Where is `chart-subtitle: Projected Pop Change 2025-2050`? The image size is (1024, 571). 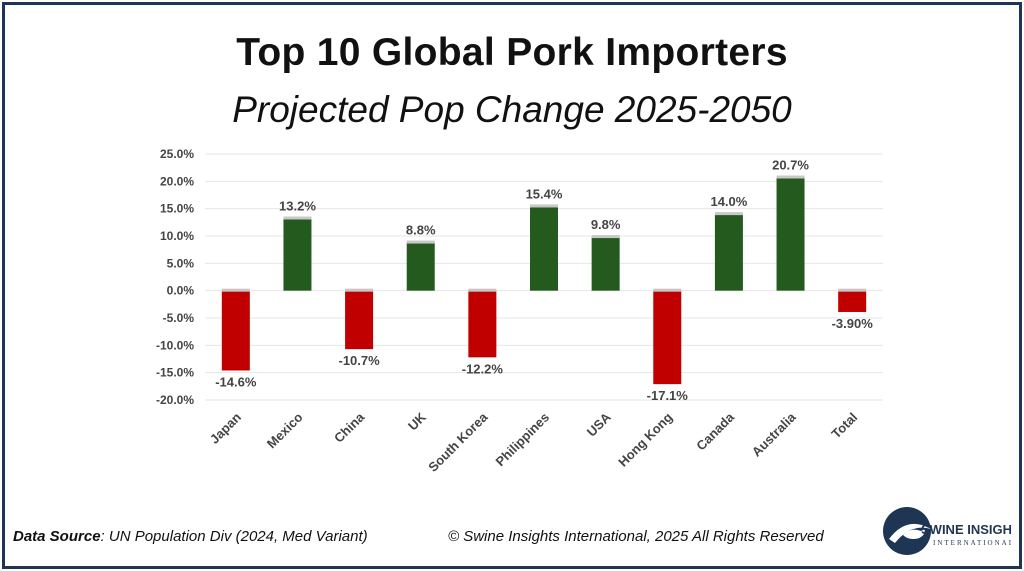
chart-subtitle: Projected Pop Change 2025-2050 is located at coordinates (512, 109).